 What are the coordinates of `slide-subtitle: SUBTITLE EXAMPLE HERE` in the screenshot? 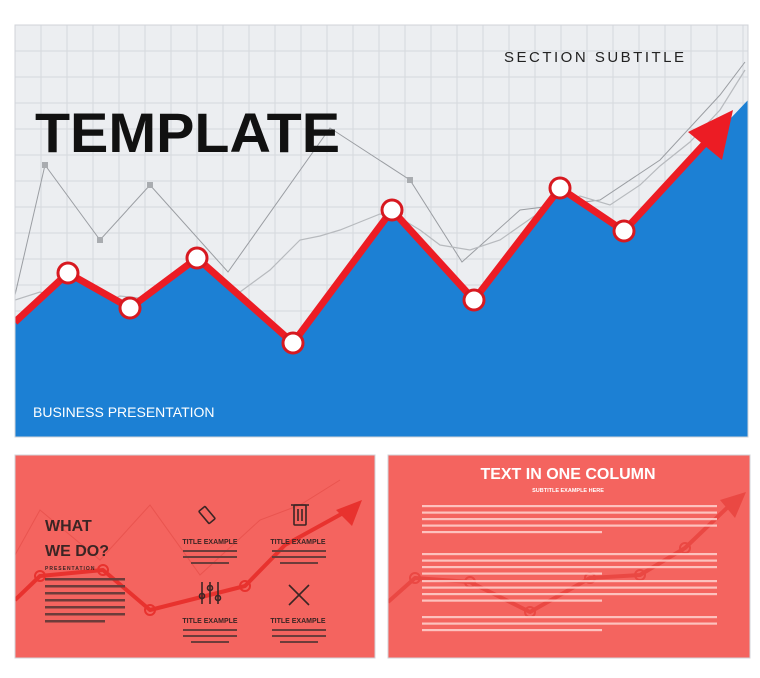 It's located at (568, 491).